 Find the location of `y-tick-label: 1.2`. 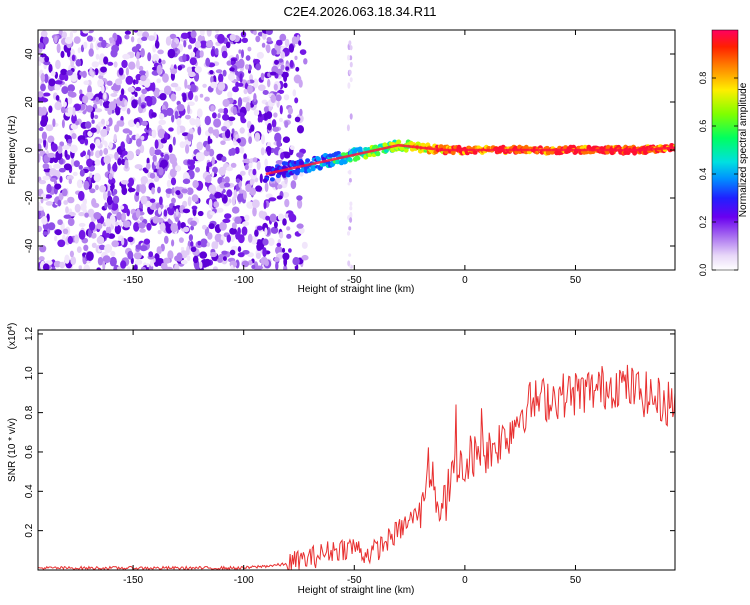

y-tick-label: 1.2 is located at coordinates (29, 334).